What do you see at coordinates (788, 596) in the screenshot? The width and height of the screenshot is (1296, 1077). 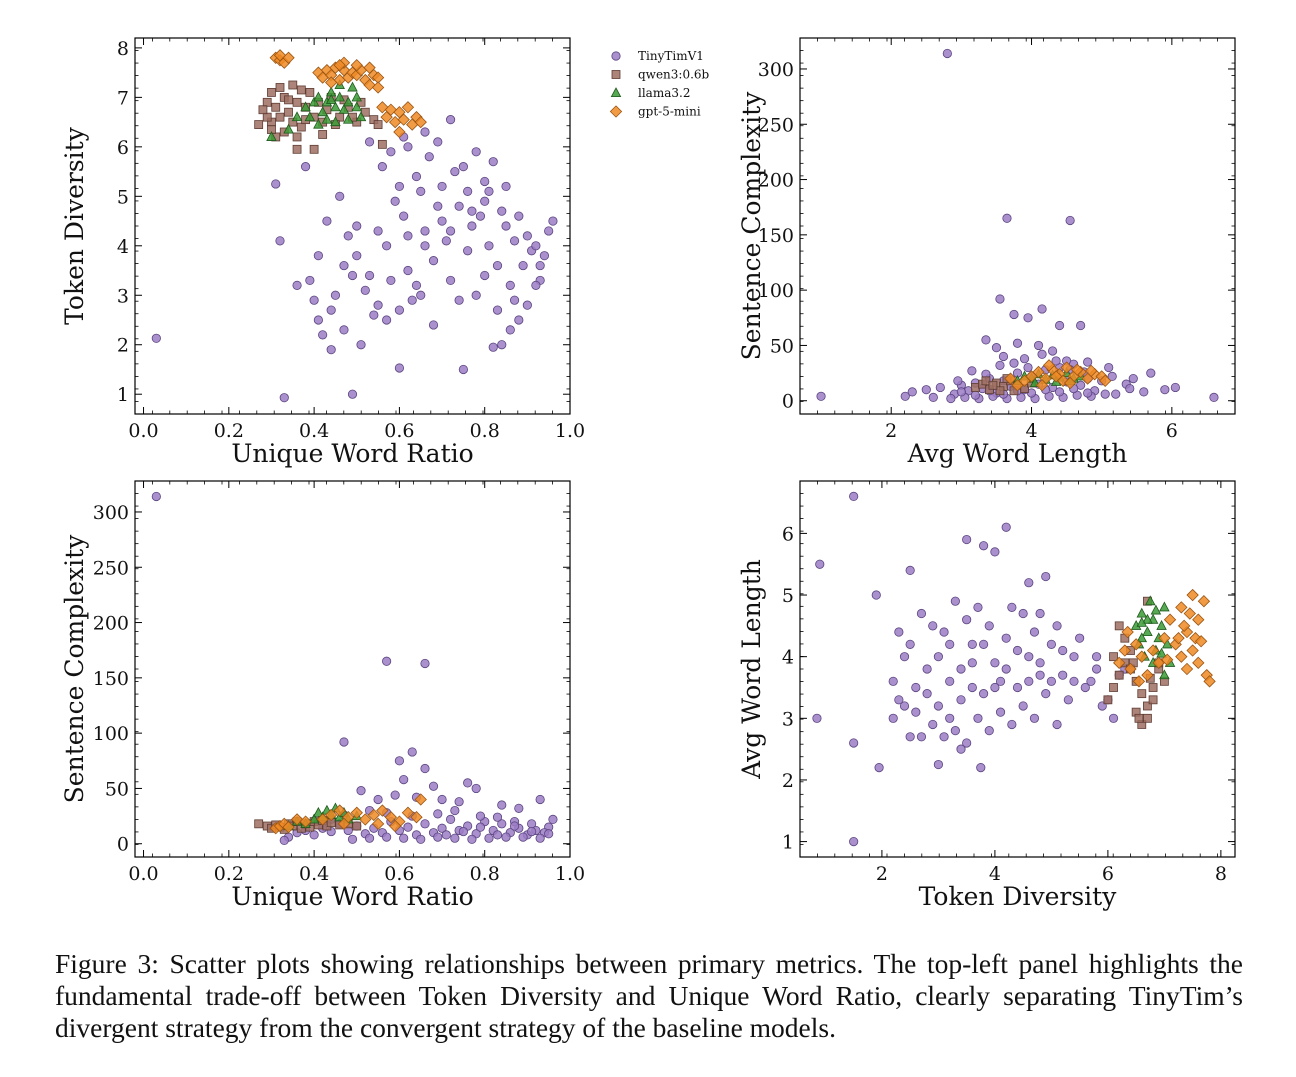 I see `y-tick-label: 5` at bounding box center [788, 596].